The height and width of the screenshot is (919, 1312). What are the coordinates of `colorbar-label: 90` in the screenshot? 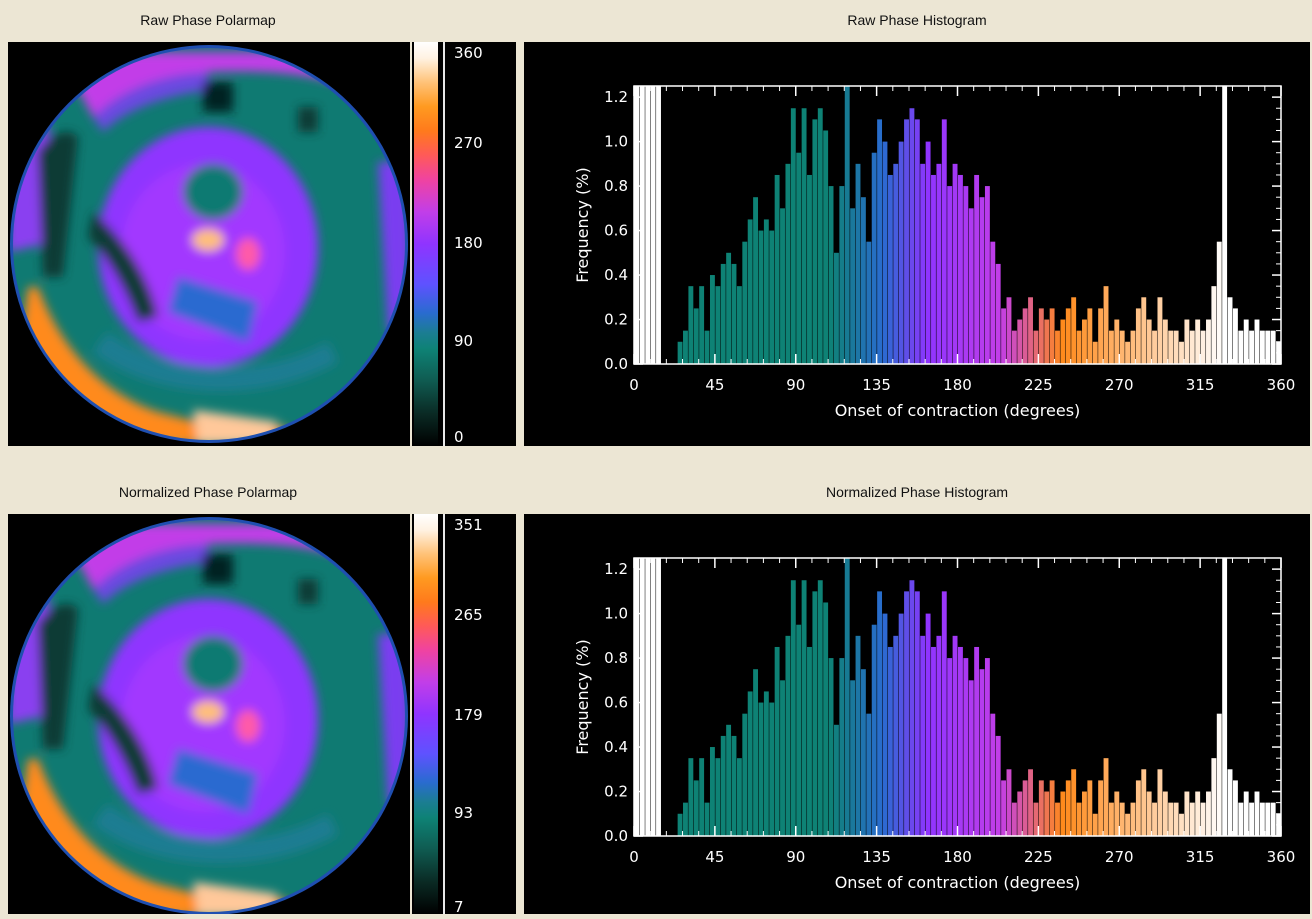 It's located at (464, 341).